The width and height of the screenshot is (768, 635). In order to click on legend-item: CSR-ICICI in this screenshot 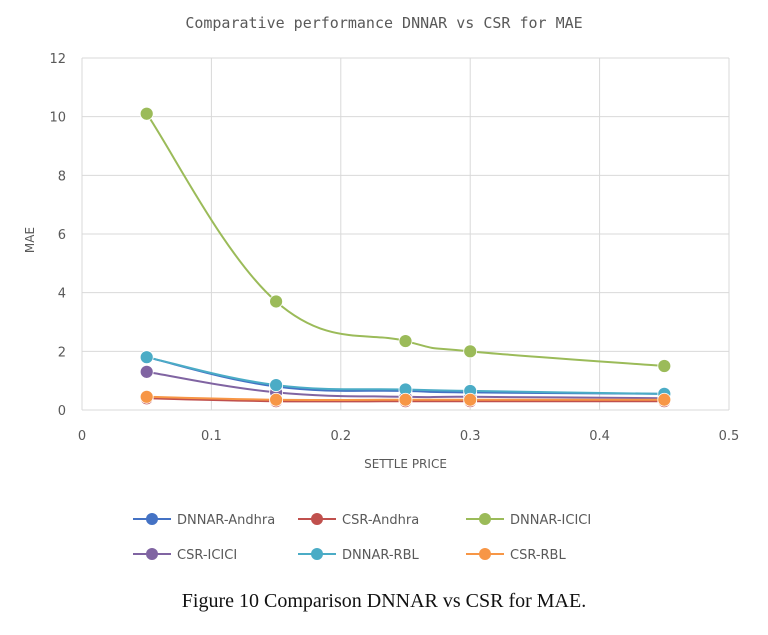, I will do `click(185, 555)`.